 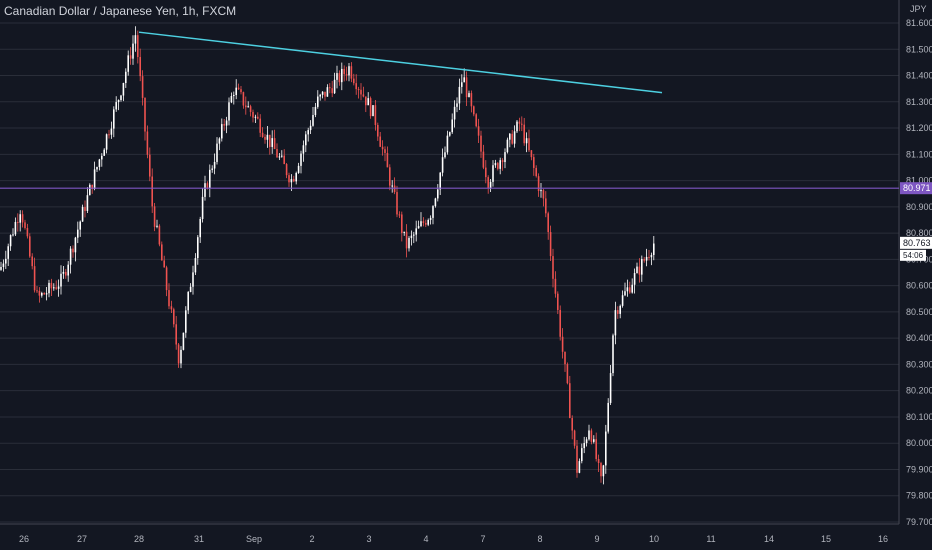 I want to click on y-tick-label: 79.800, so click(x=919, y=496).